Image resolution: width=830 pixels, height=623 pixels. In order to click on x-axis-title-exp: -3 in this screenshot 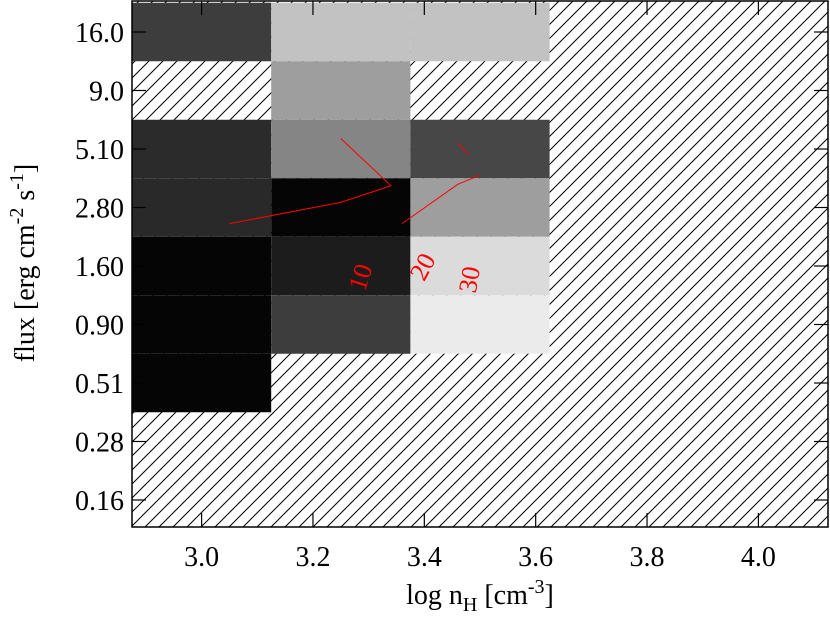, I will do `click(536, 587)`.